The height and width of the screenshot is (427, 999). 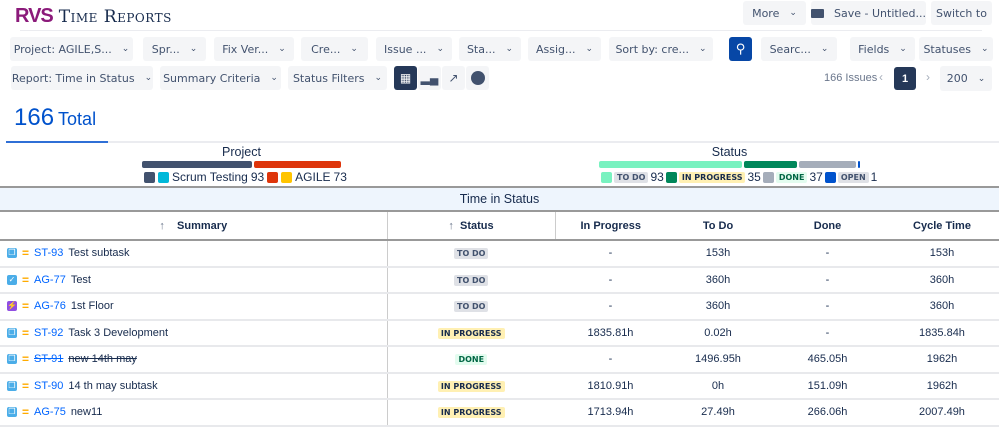 I want to click on issue-summary: Test subtask, so click(x=99, y=253).